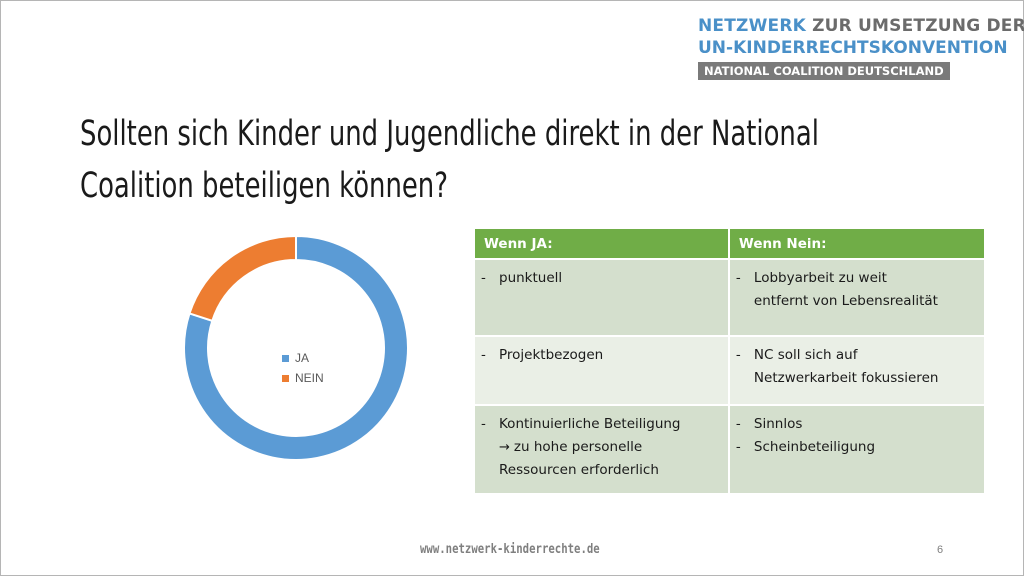  What do you see at coordinates (602, 371) in the screenshot?
I see `cell-wenn-ja: - Projektbezogen` at bounding box center [602, 371].